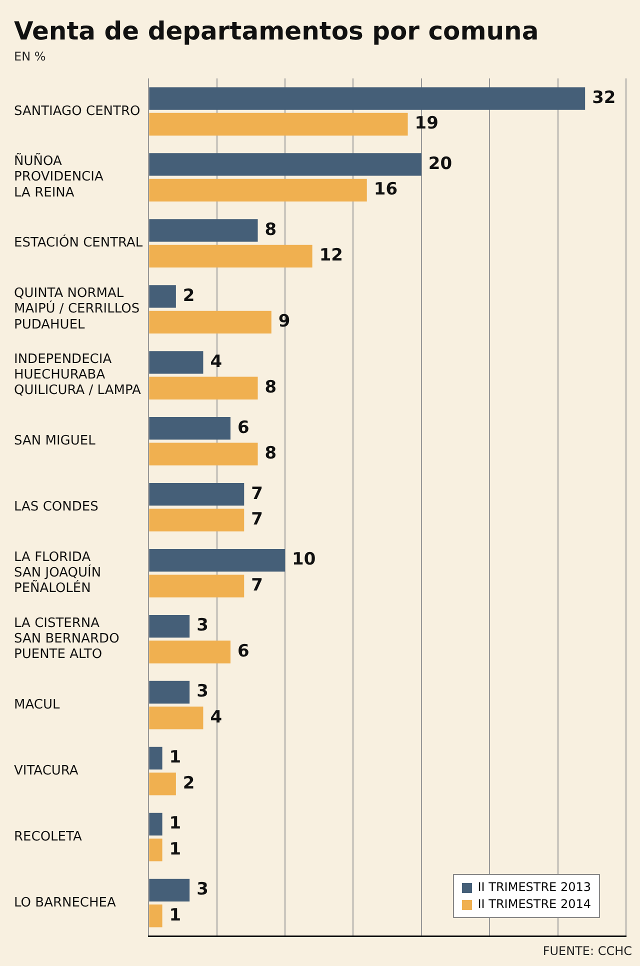  Describe the element at coordinates (79, 242) in the screenshot. I see `y-tick-label: ESTACIÓN CENTRAL` at that location.